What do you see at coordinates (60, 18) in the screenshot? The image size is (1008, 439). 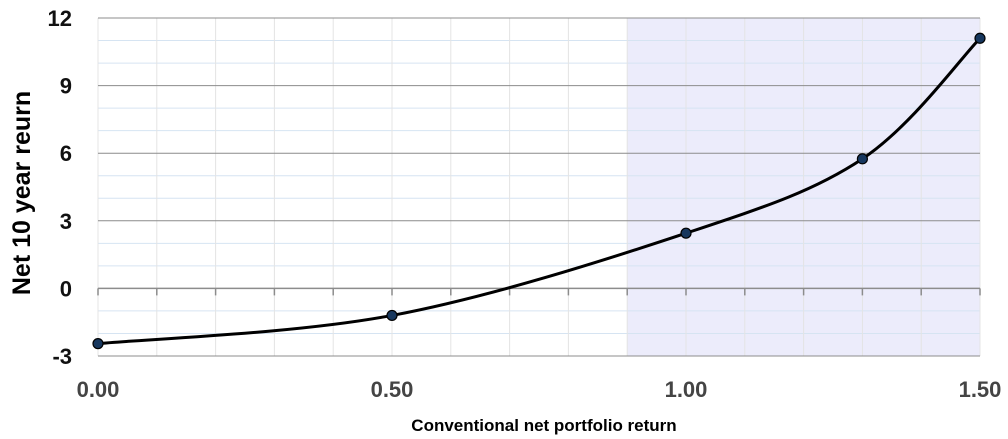 I see `y-tick-label: 12` at bounding box center [60, 18].